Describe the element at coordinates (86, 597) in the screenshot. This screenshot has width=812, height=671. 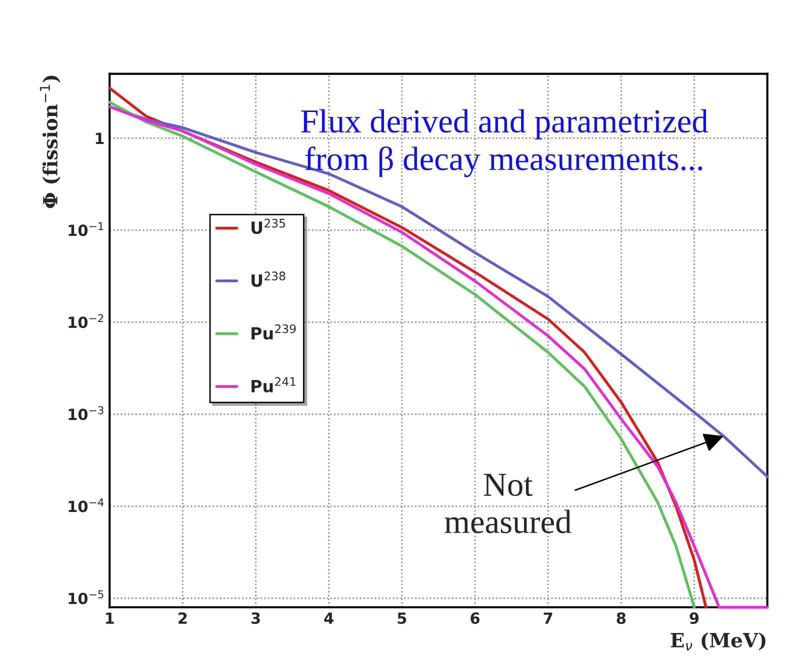
I see `y-tick-label: 10$^{−5}$` at that location.